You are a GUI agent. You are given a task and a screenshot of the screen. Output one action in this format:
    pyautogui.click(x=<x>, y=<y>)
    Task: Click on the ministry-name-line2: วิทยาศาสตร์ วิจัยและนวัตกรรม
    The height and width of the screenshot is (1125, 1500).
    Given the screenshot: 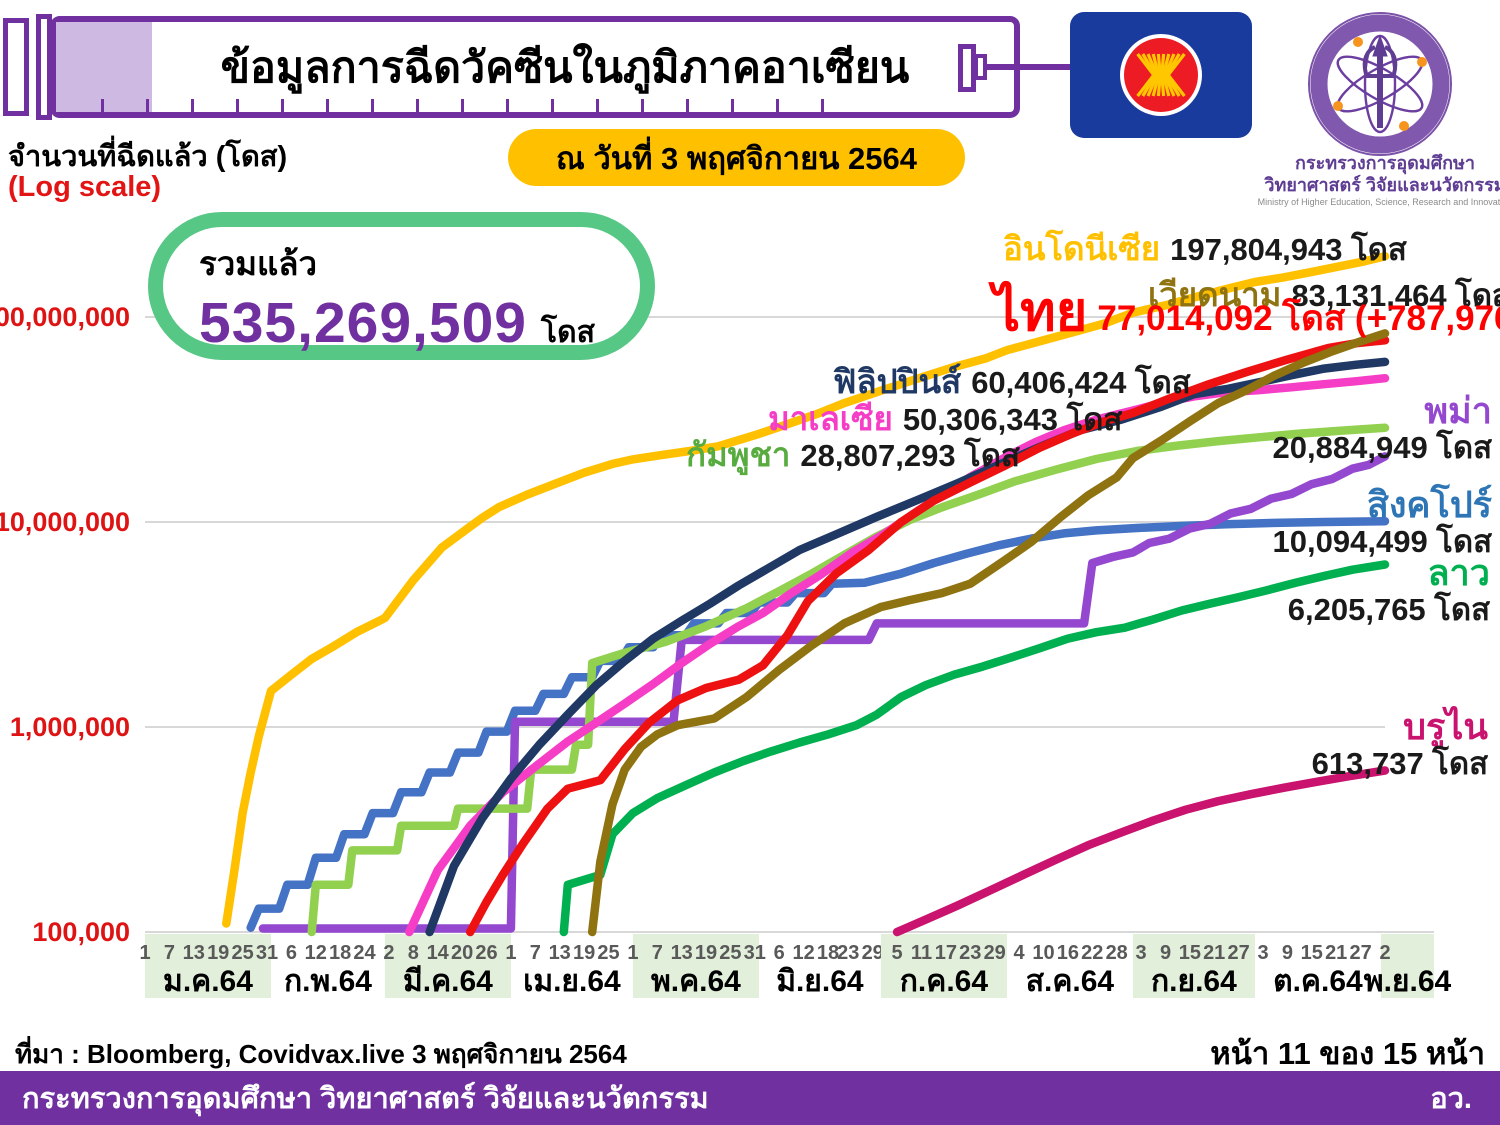 What is the action you would take?
    pyautogui.click(x=1382, y=185)
    